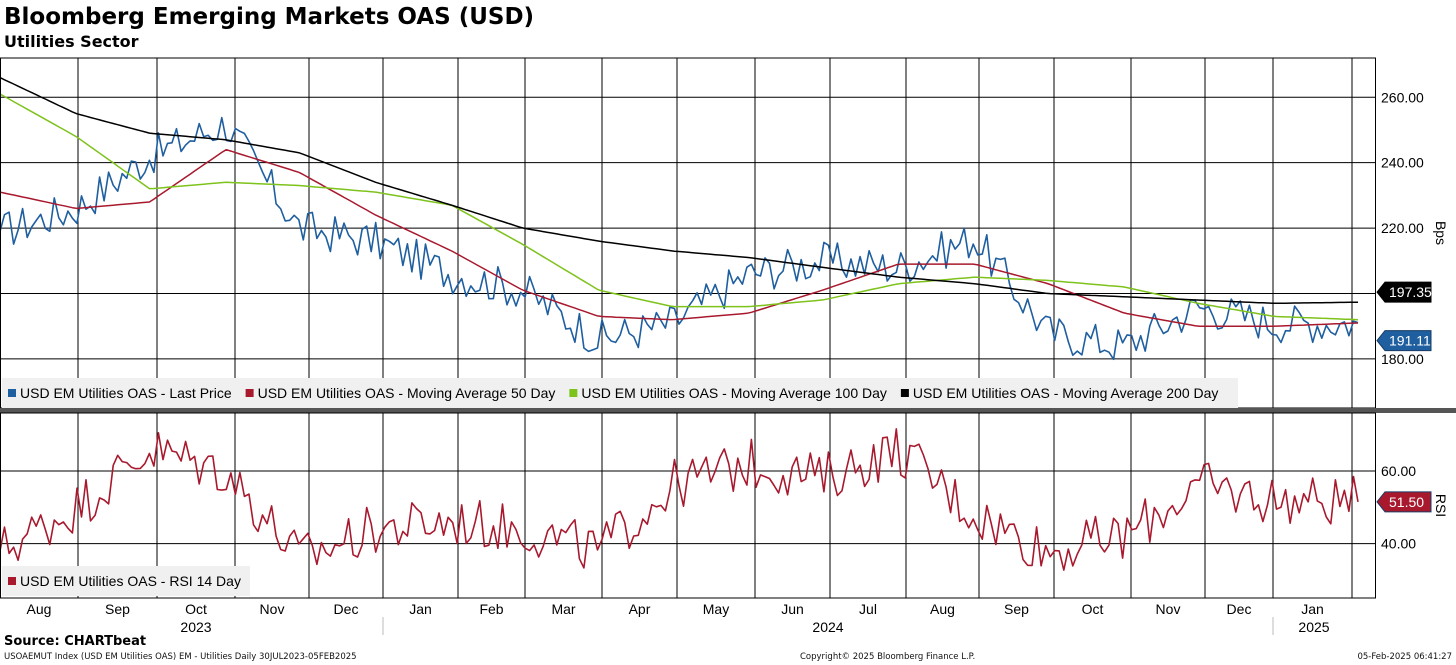 This screenshot has height=665, width=1456. Describe the element at coordinates (1402, 228) in the screenshot. I see `y-tick-label: 220.00` at that location.